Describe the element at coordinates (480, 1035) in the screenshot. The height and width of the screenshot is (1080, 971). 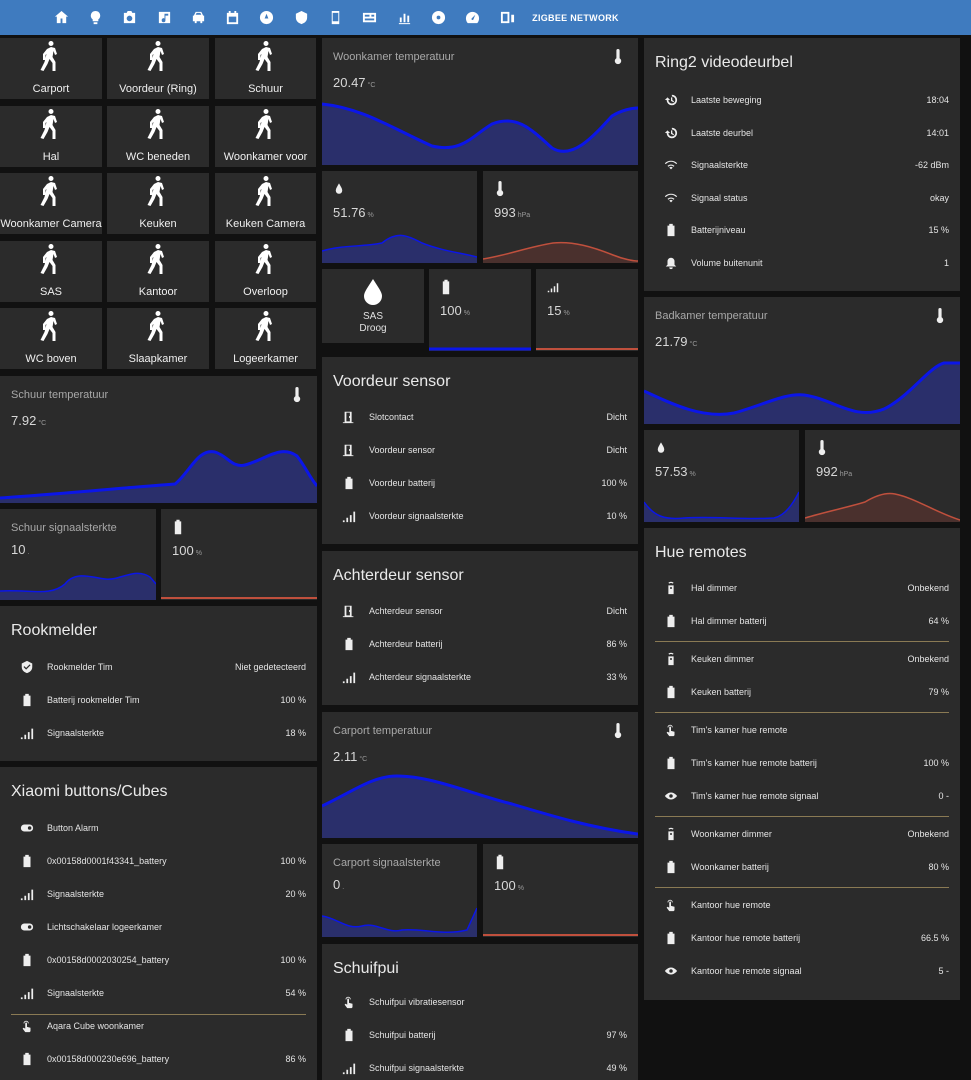
I see `entity-row: Schuifpui batterij 97 %` at that location.